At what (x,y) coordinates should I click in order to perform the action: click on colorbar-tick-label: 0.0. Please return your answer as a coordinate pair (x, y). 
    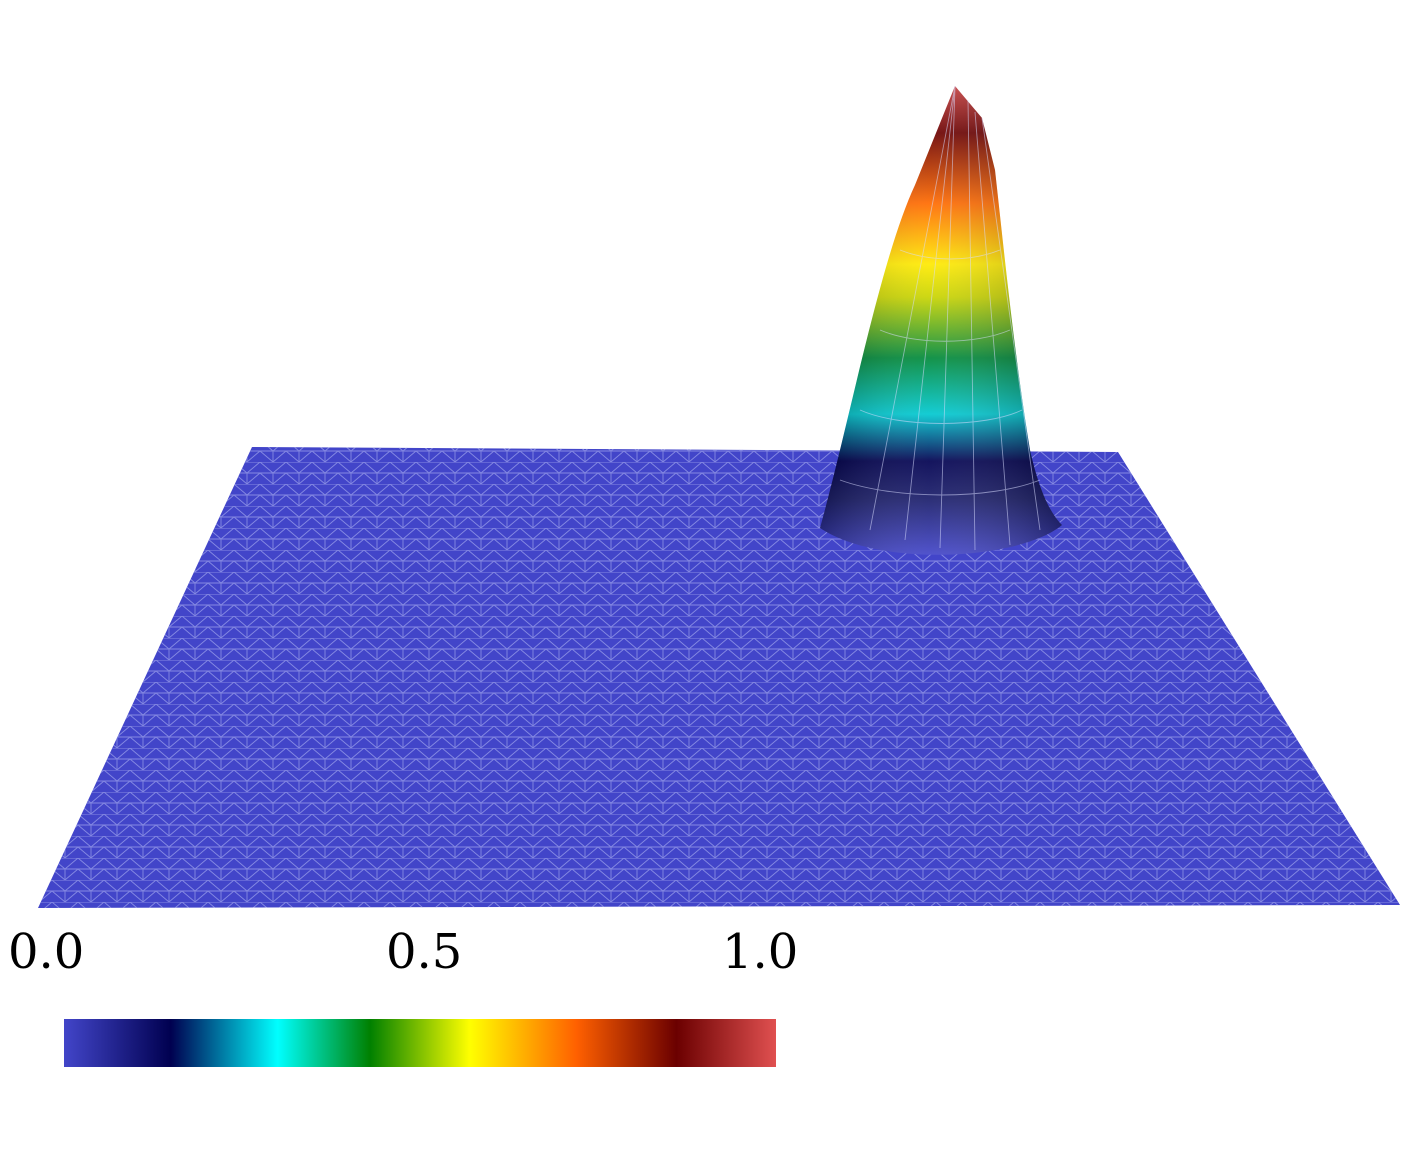
    Looking at the image, I should click on (46, 952).